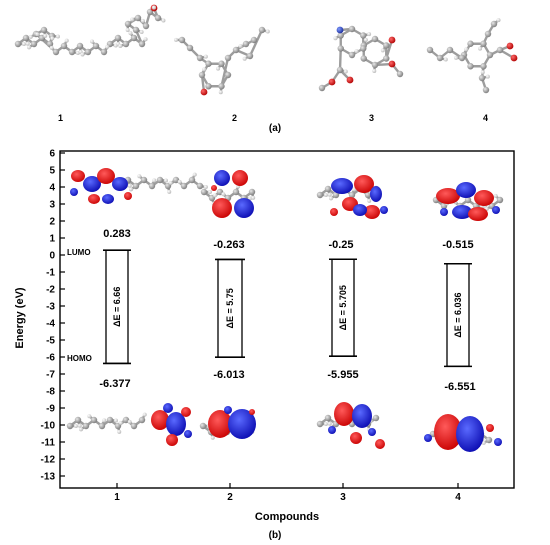 This screenshot has height=545, width=550. Describe the element at coordinates (220, 424) in the screenshot. I see `homo-2-lobe` at that location.